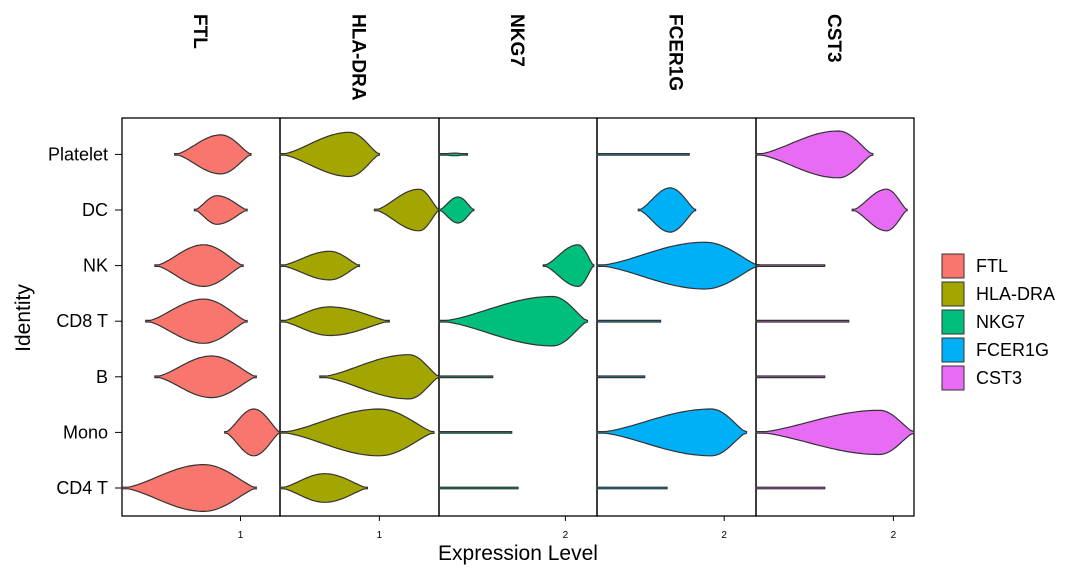 This screenshot has height=575, width=1080. Describe the element at coordinates (320, 265) in the screenshot. I see `violin-hla-dra-nk` at that location.